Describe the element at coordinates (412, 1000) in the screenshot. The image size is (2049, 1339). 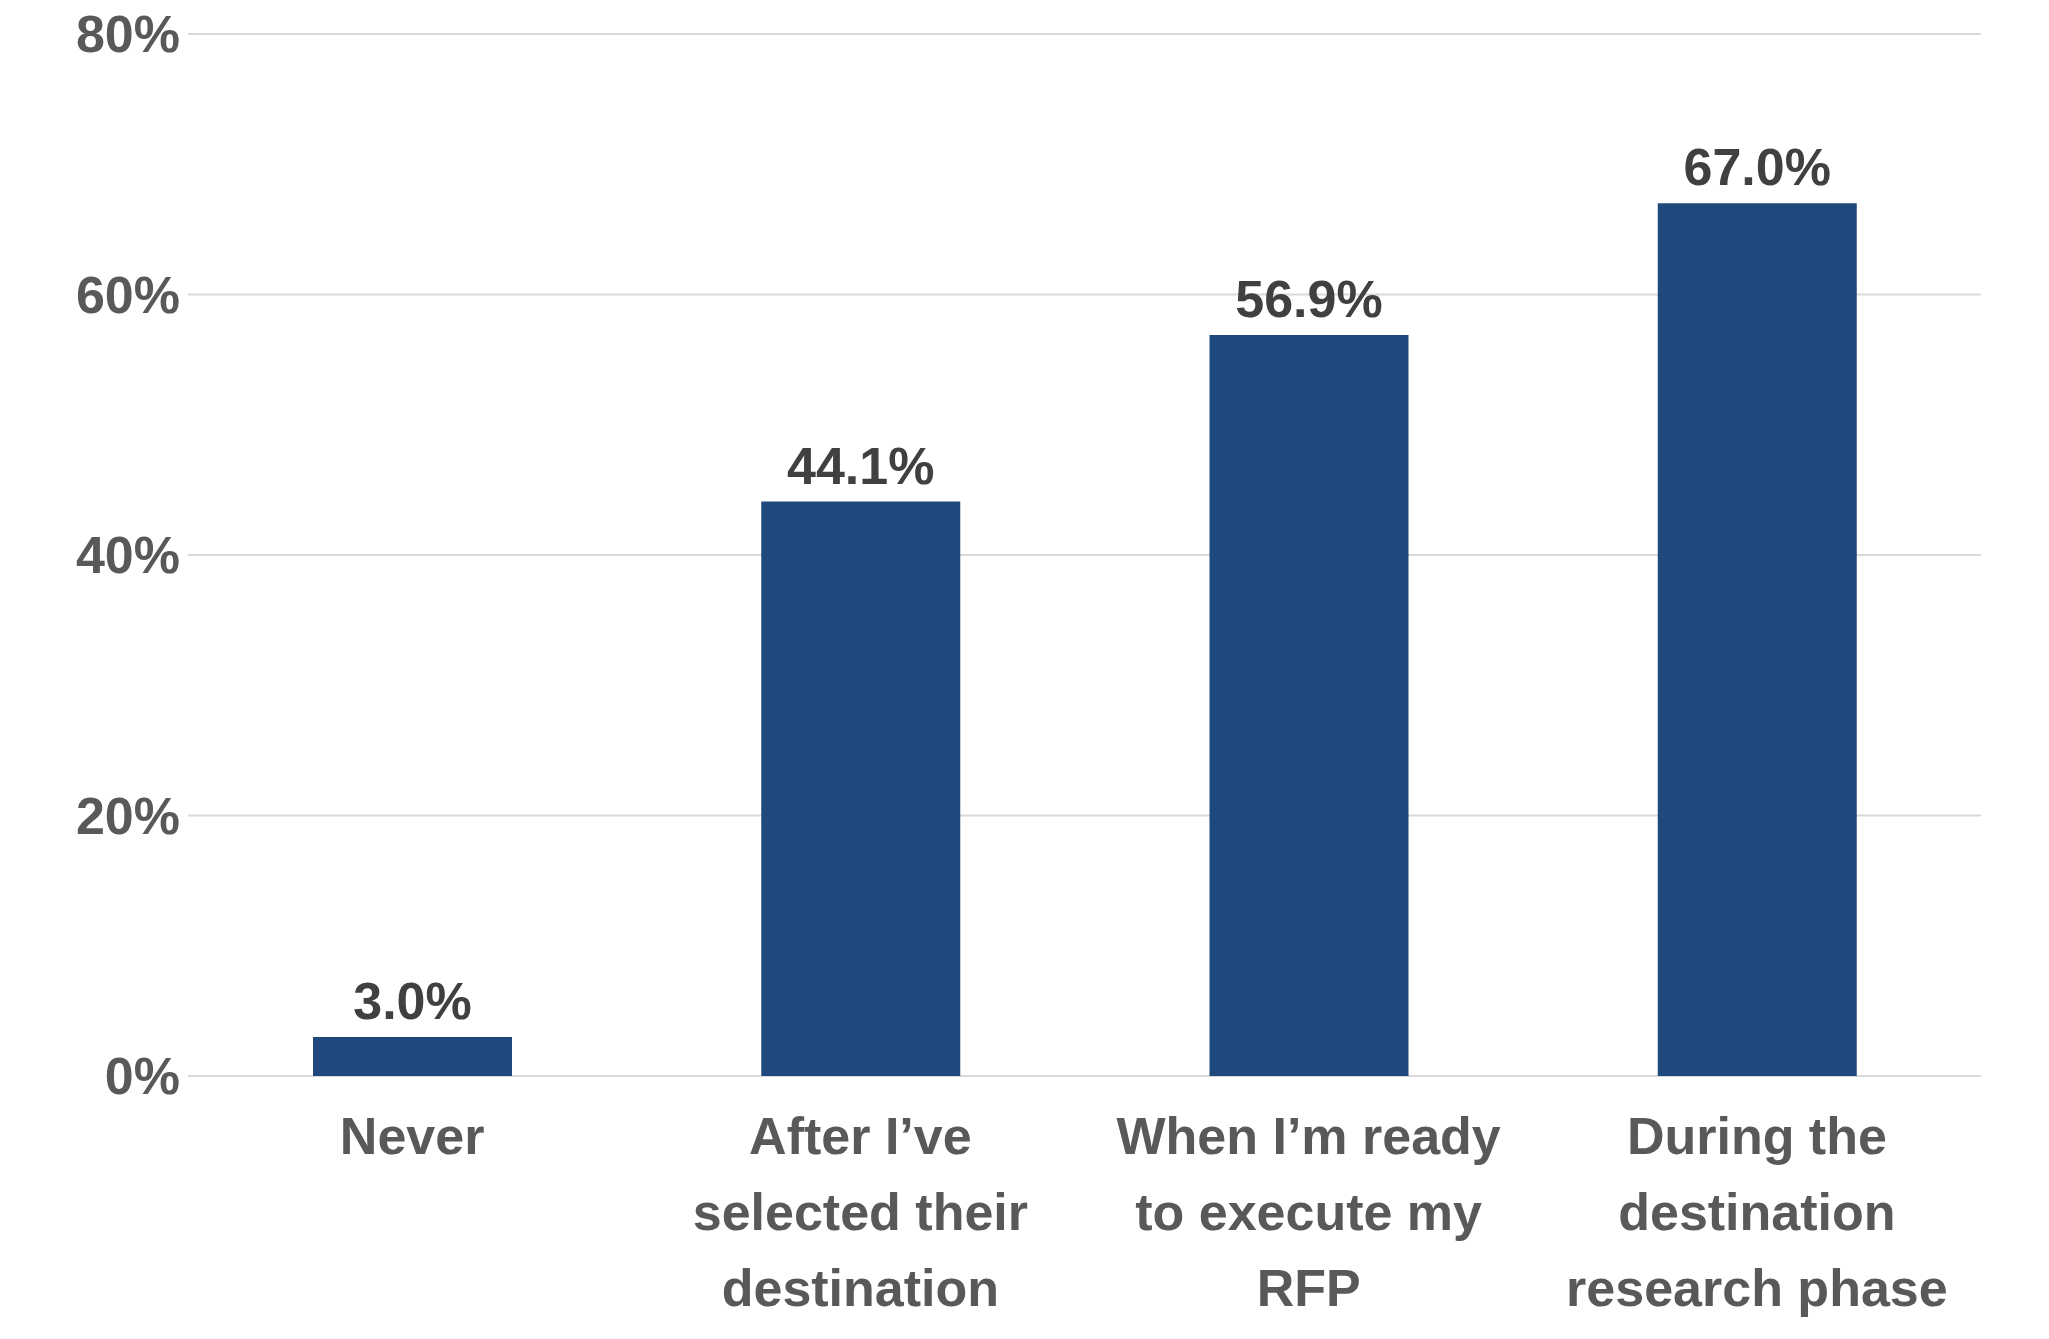
I see `data-label: 3.0%` at that location.